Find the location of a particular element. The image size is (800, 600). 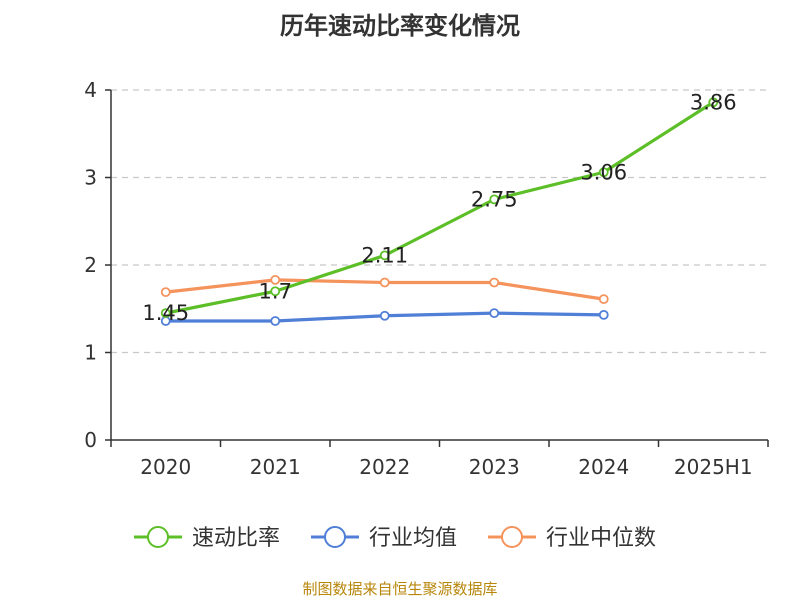

data-label: 2.11 is located at coordinates (384, 255).